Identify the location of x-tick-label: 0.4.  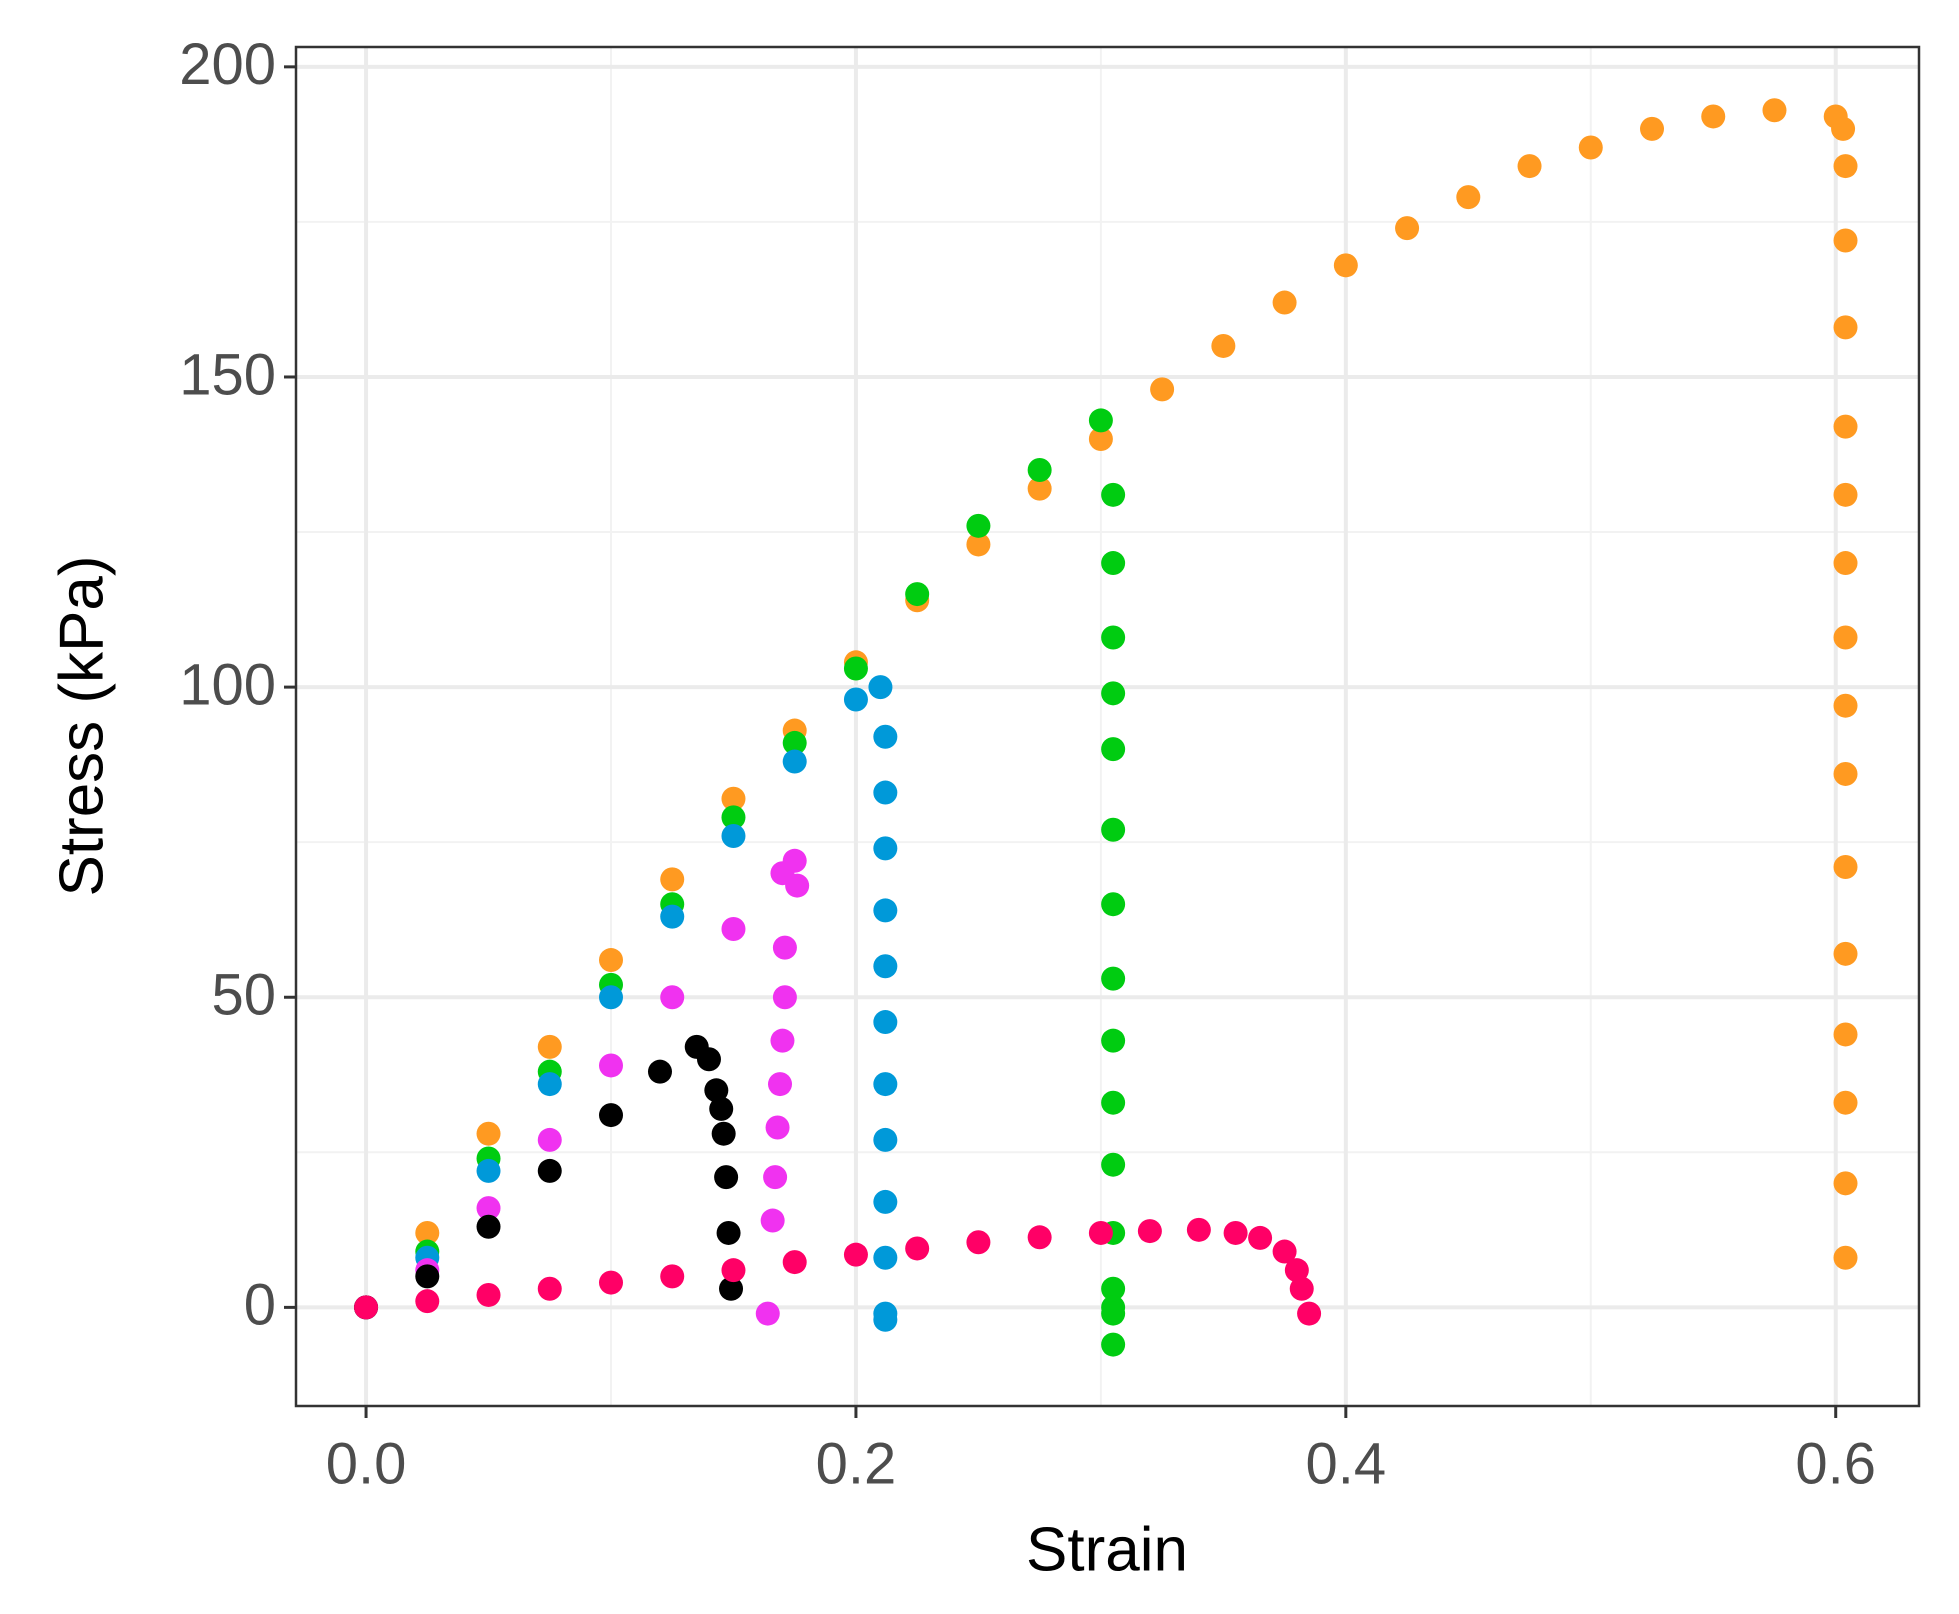
(1346, 1463).